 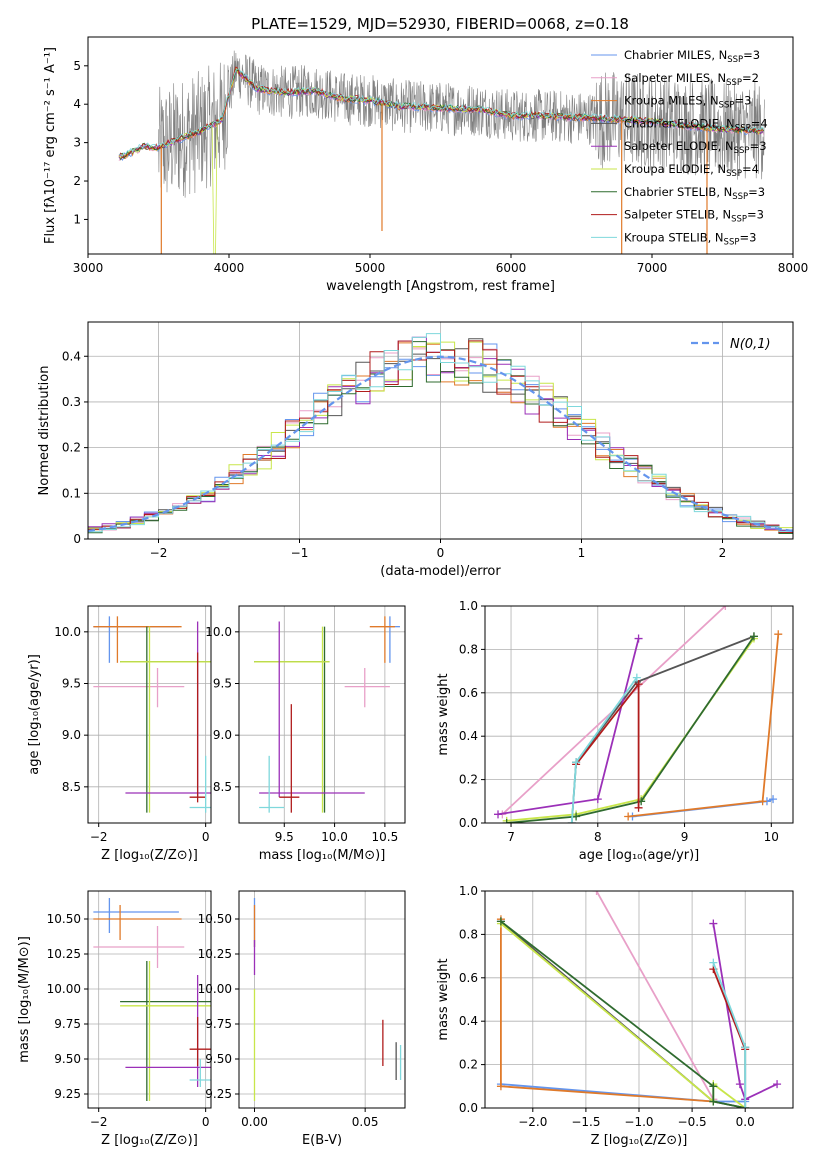 I want to click on x-tick-label: 3000, so click(x=88, y=268).